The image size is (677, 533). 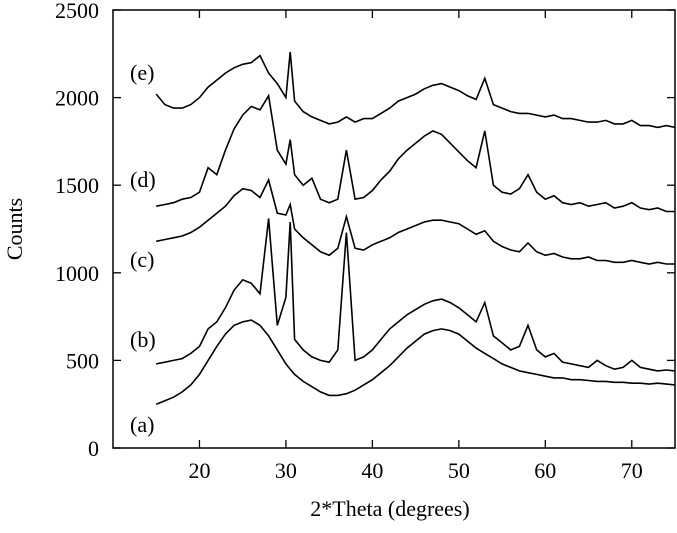 What do you see at coordinates (545, 470) in the screenshot?
I see `x-tick-label: 60` at bounding box center [545, 470].